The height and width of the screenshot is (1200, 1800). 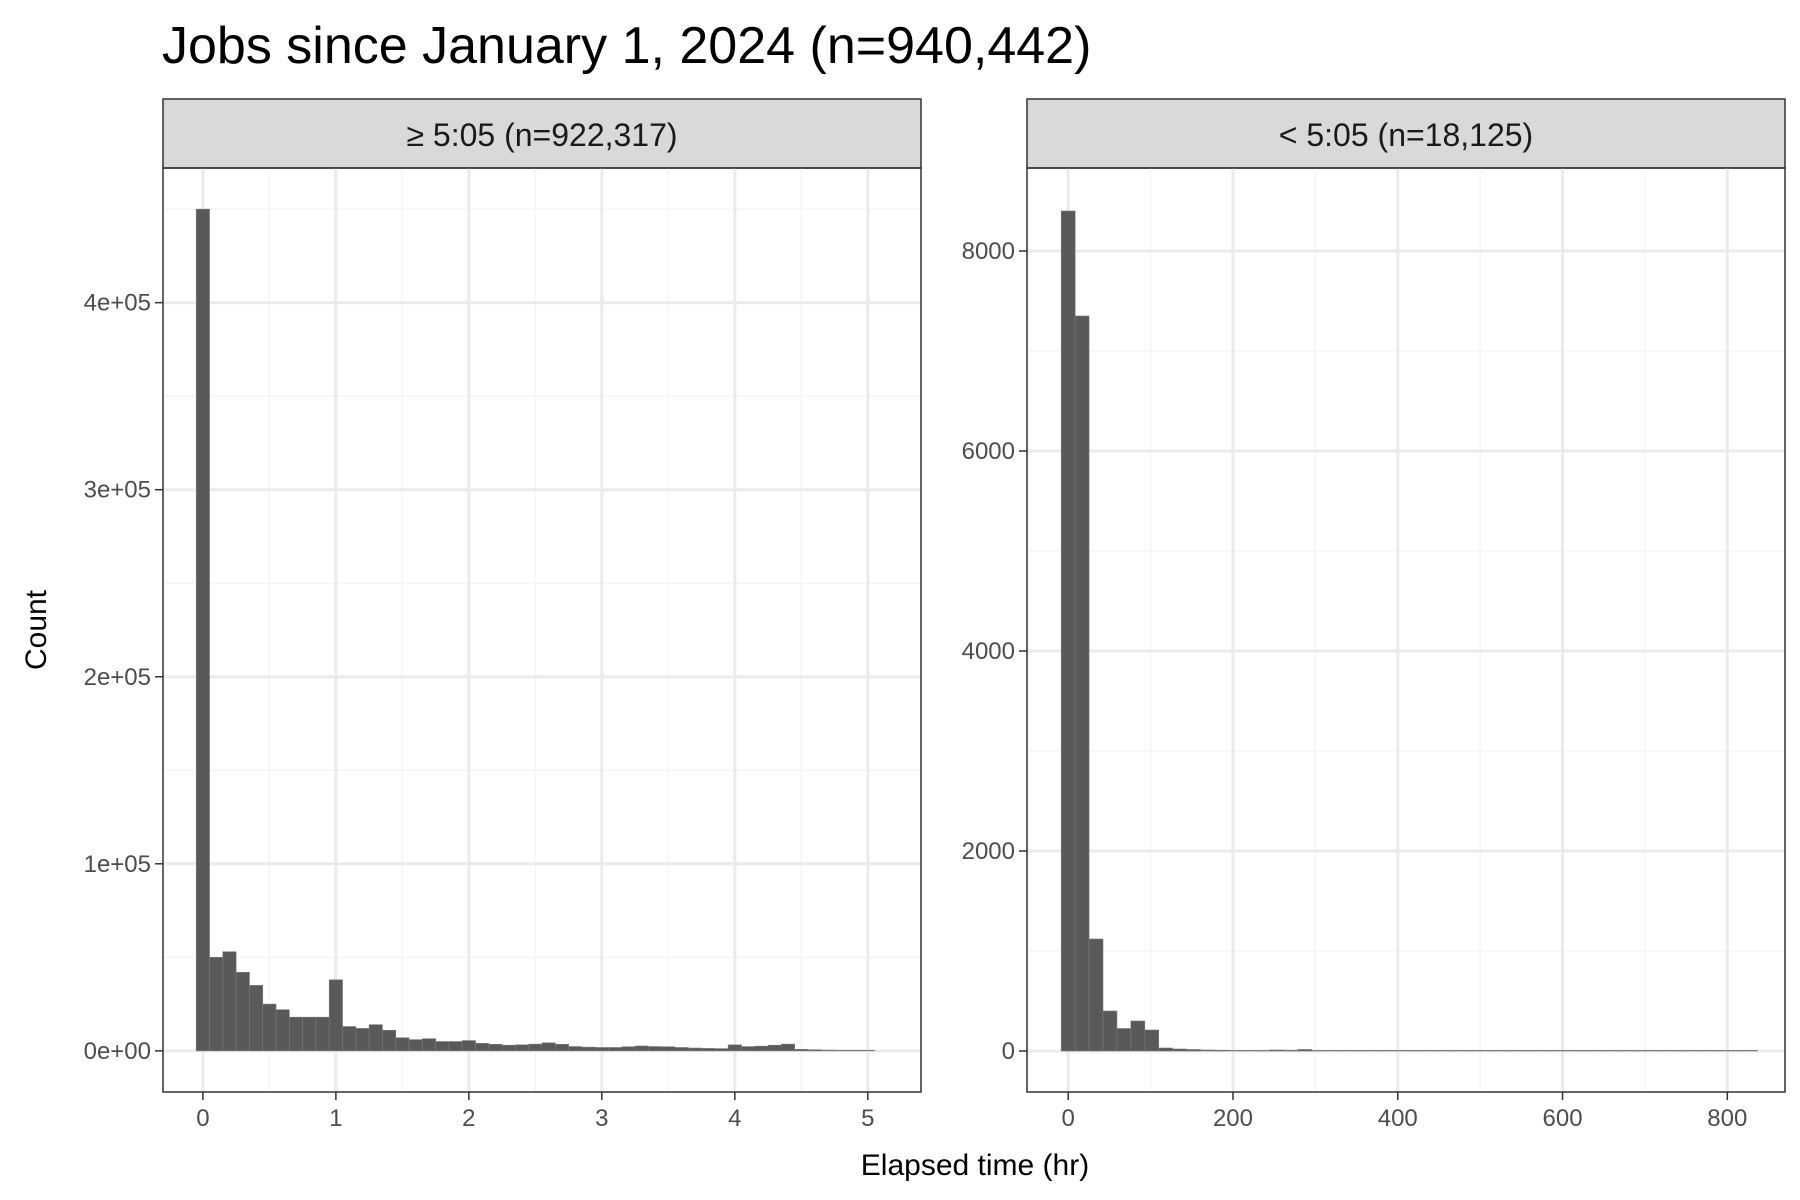 I want to click on chart-title: Jobs since January 1, 2024 (n=940,442), so click(x=626, y=46).